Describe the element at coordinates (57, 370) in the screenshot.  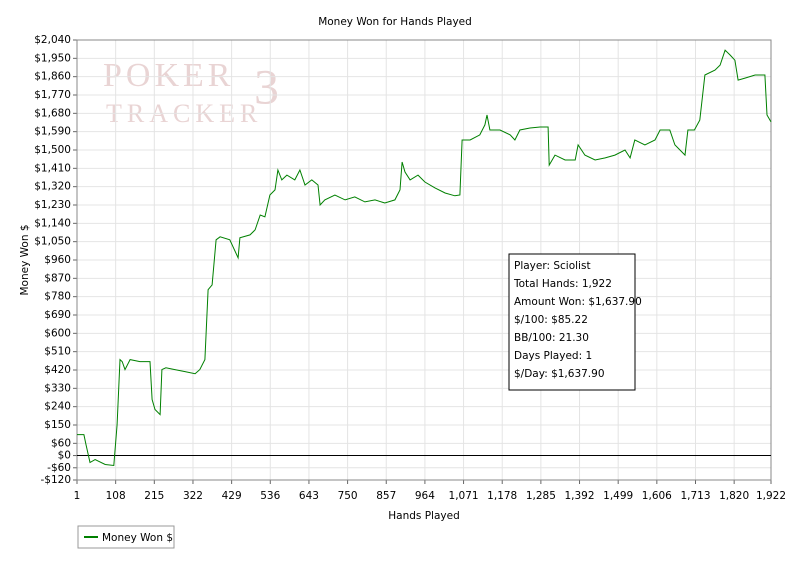
I see `y-tick-label: $420` at that location.